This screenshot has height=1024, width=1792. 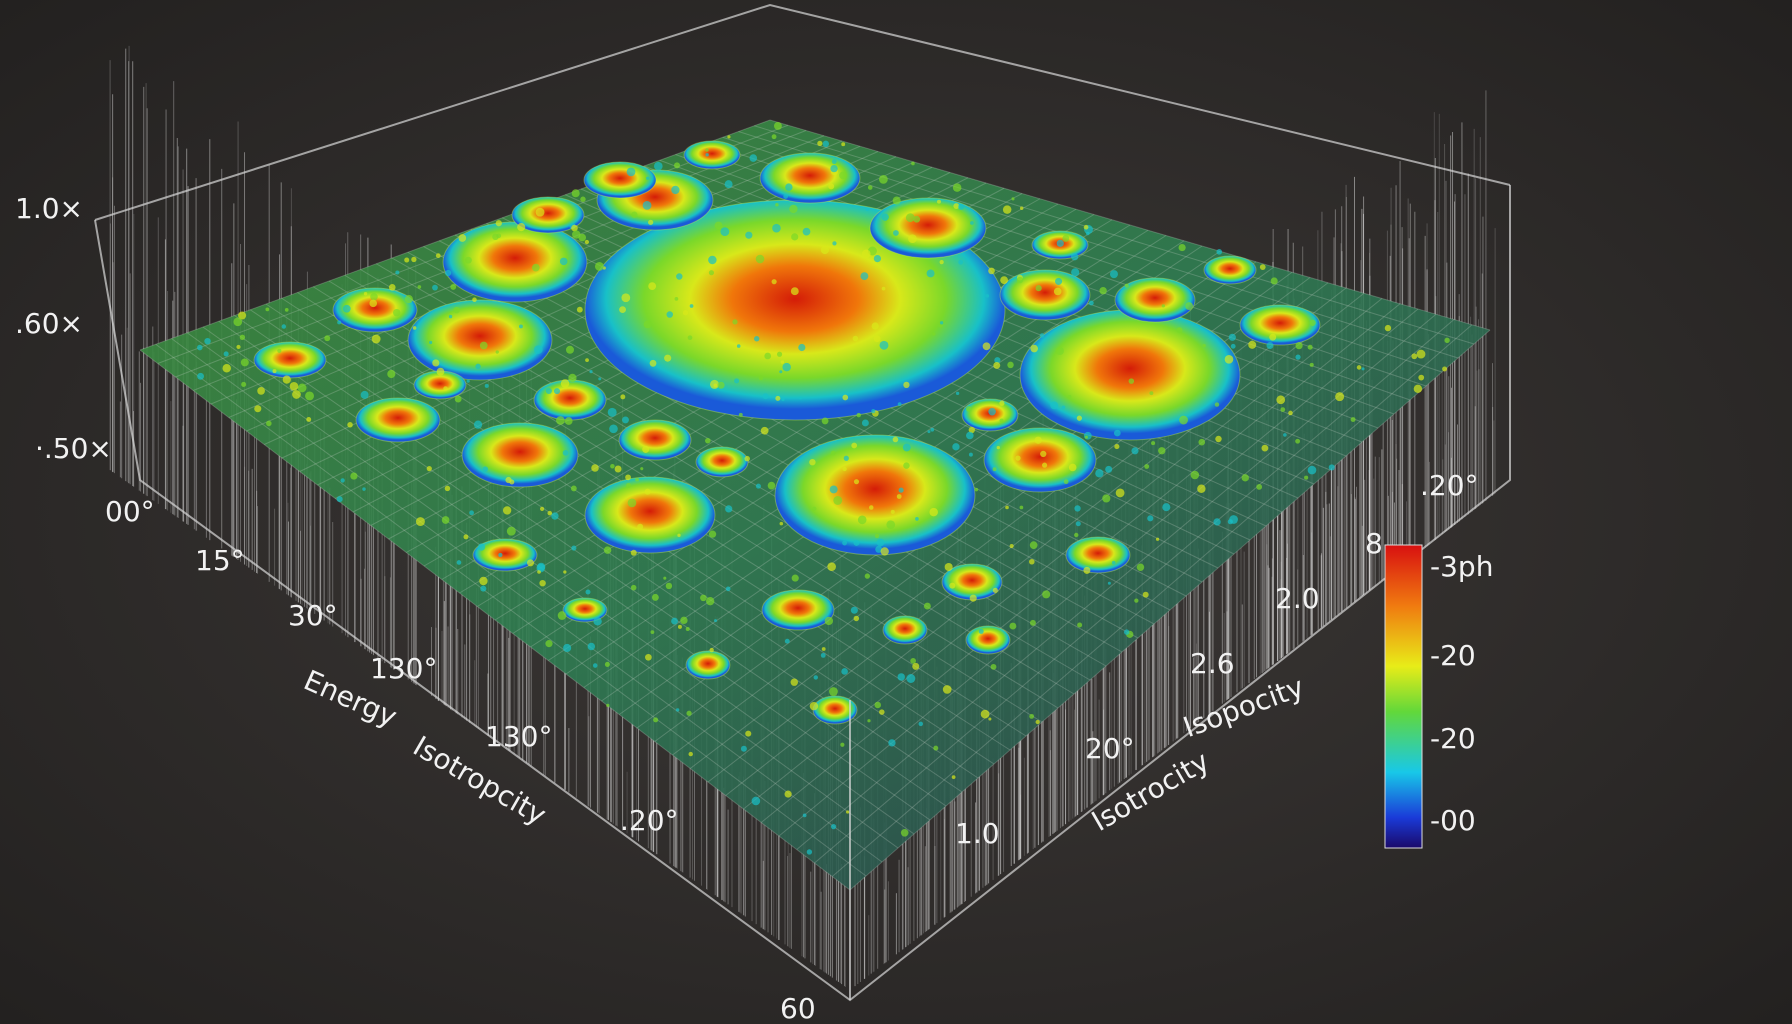 I want to click on y-tick-label: 2.6, so click(x=1212, y=663).